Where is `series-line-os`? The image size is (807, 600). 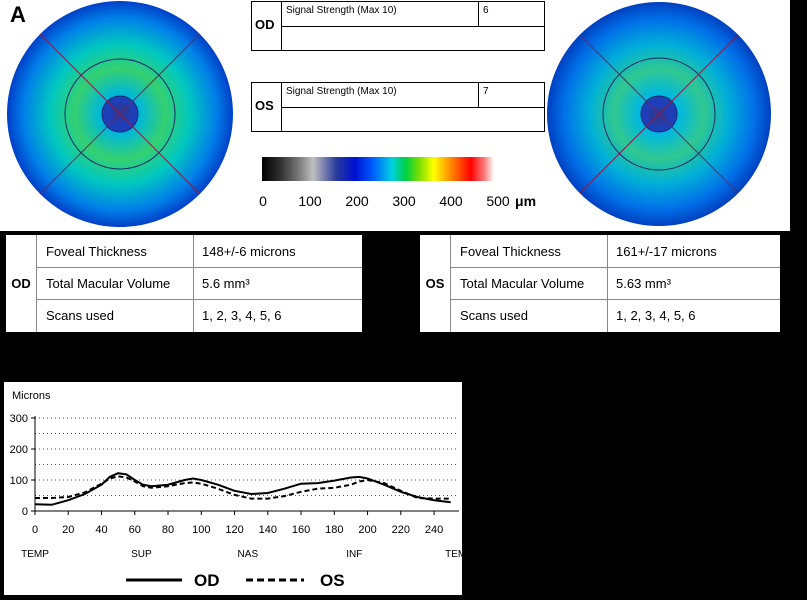
series-line-os is located at coordinates (243, 487).